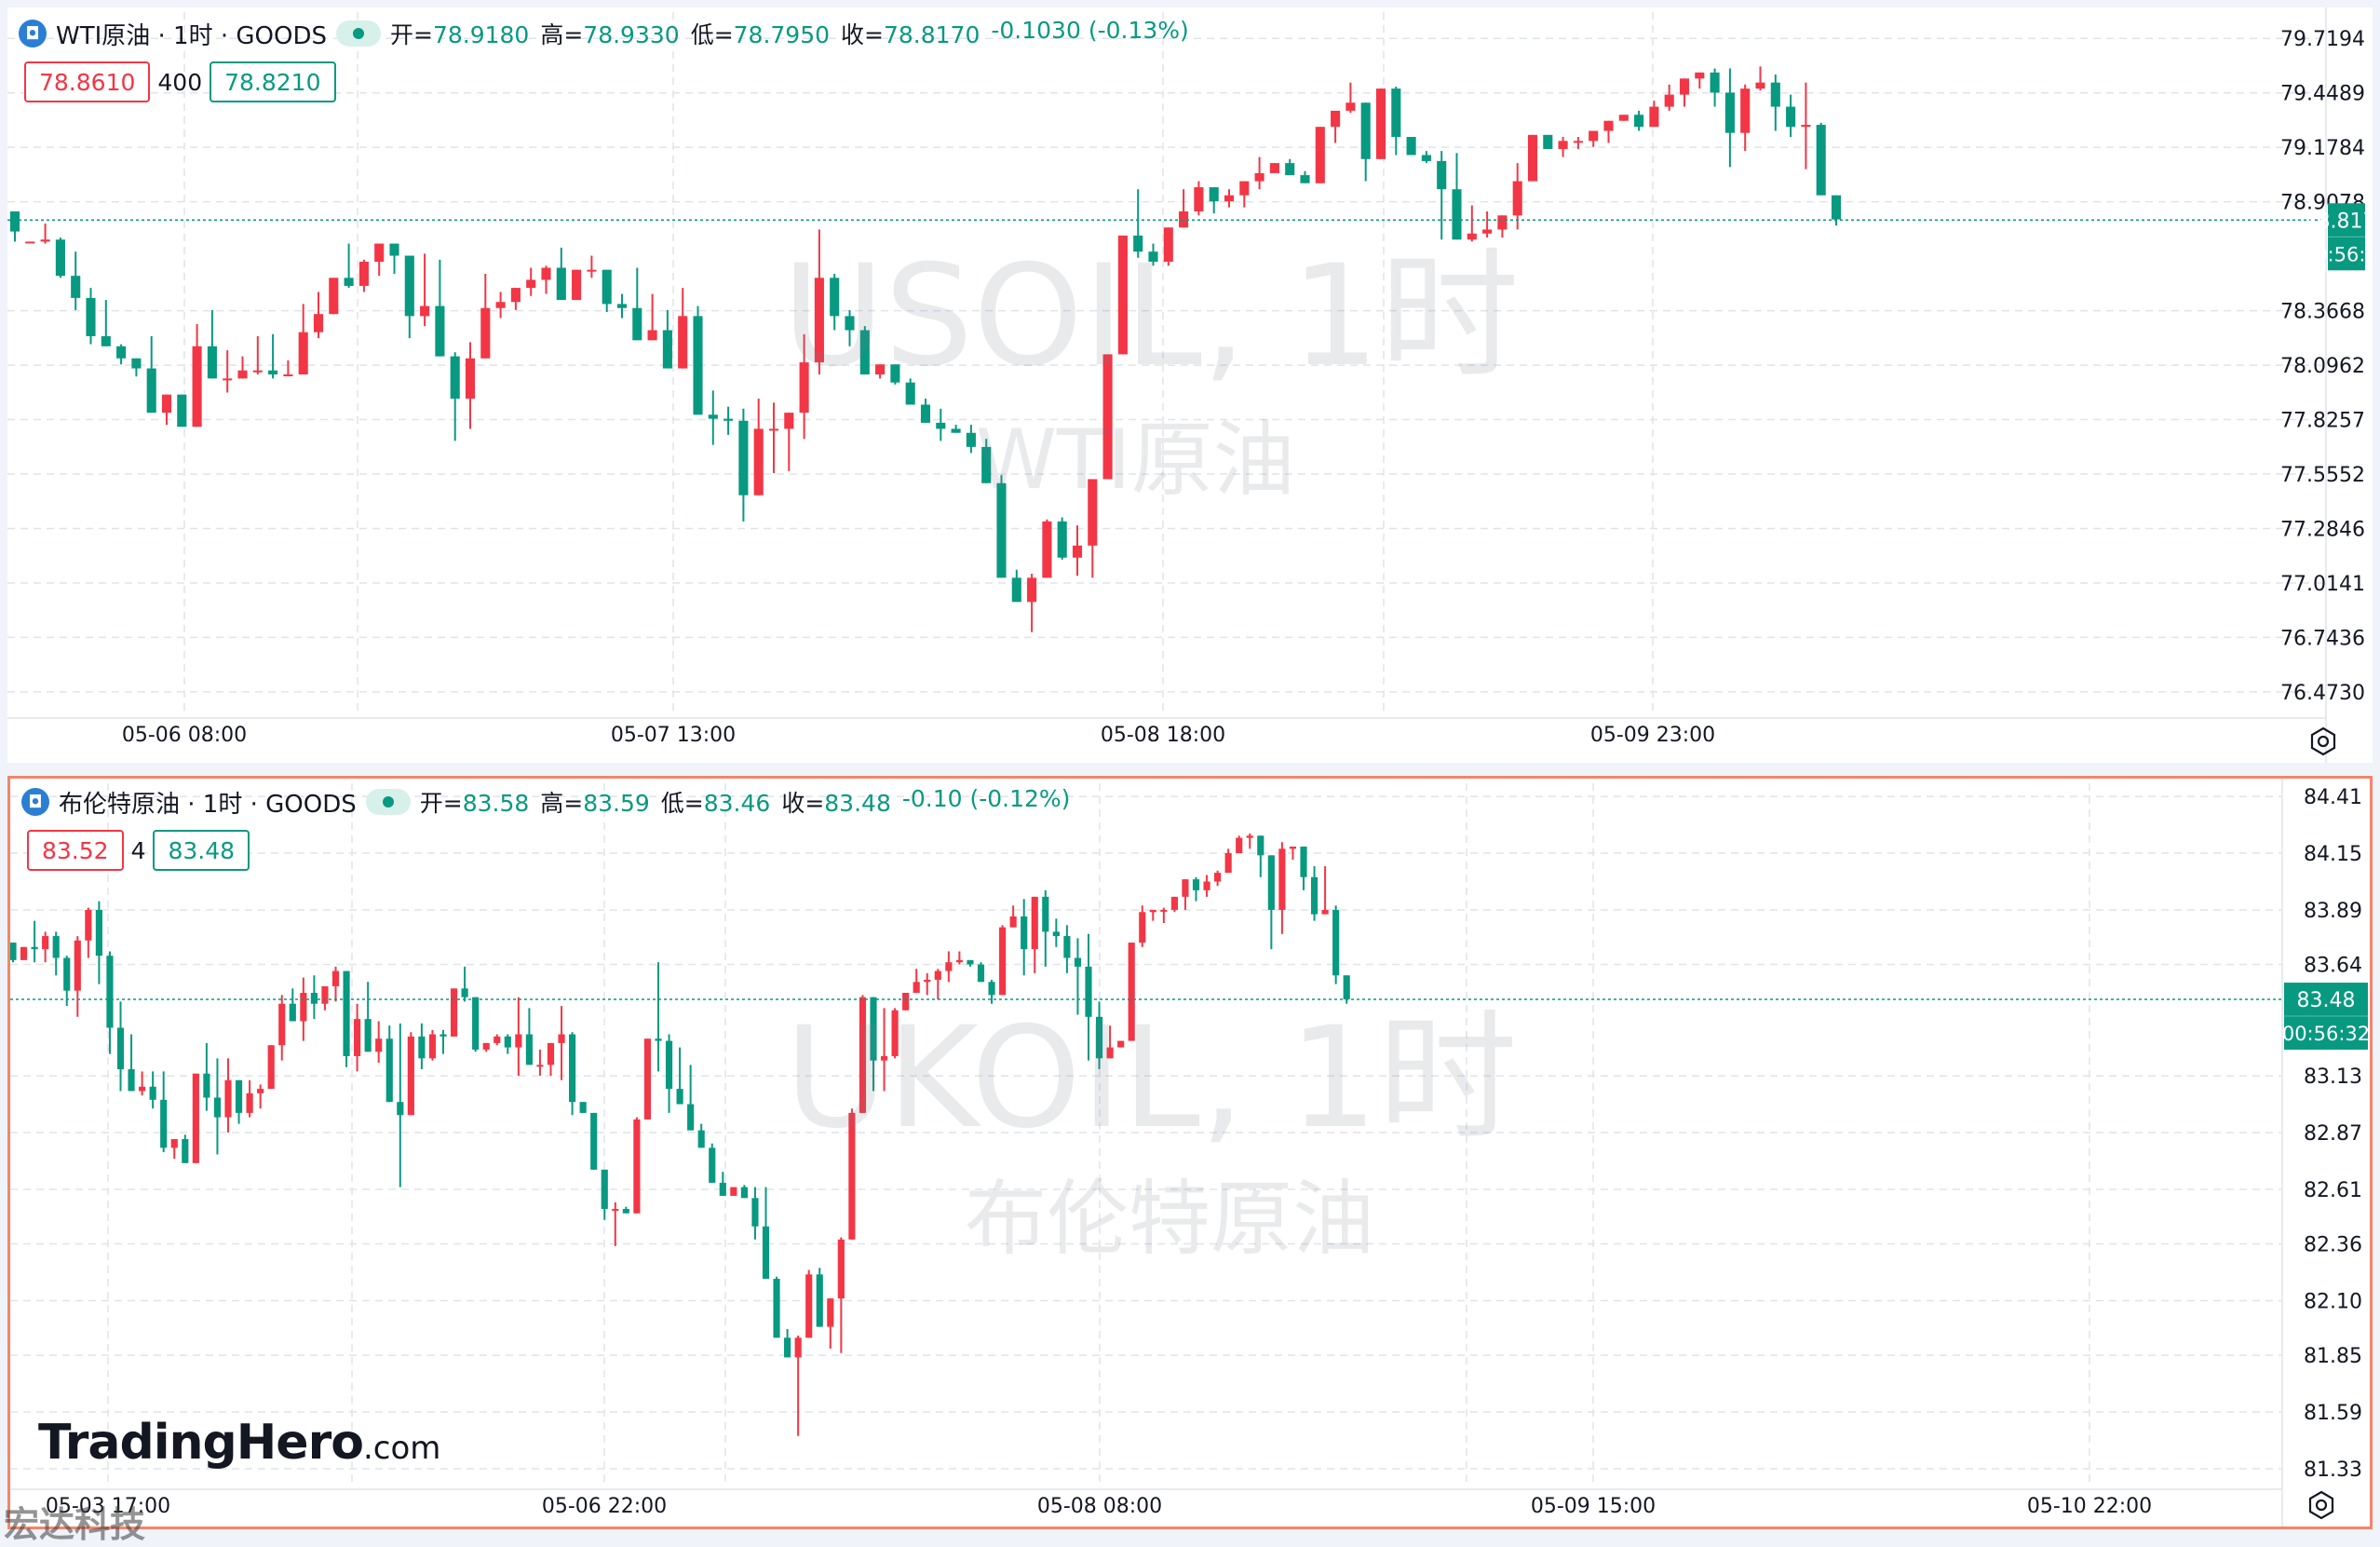 Image resolution: width=2380 pixels, height=1547 pixels. I want to click on y-tick-label: 77.2846, so click(2322, 529).